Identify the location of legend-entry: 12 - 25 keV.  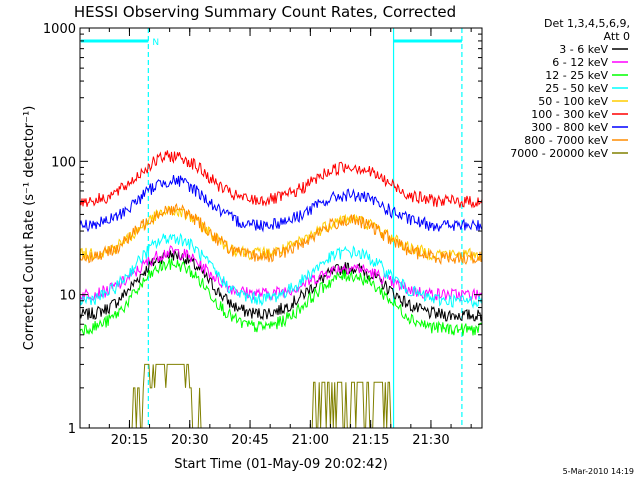
(576, 75).